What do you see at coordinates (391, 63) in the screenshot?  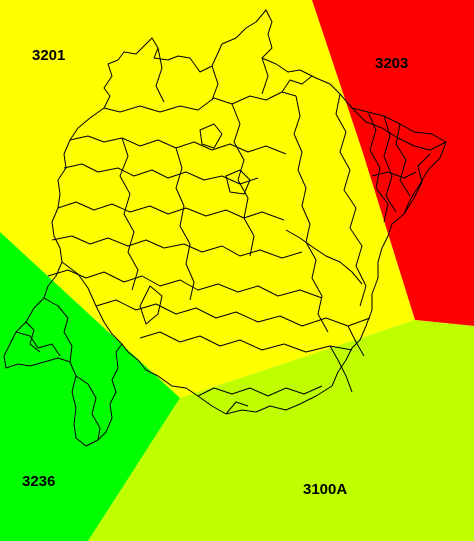 I see `zone-label-3203: 3203` at bounding box center [391, 63].